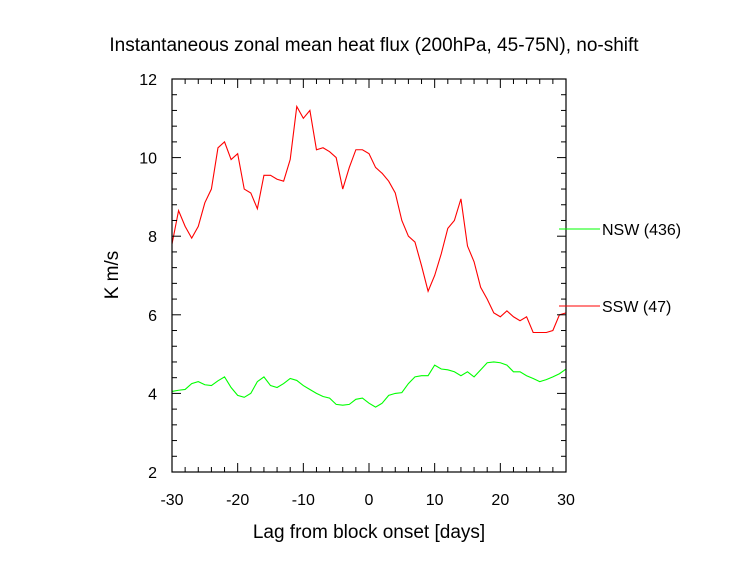 This screenshot has height=583, width=748. I want to click on y-tick-label: 12, so click(148, 80).